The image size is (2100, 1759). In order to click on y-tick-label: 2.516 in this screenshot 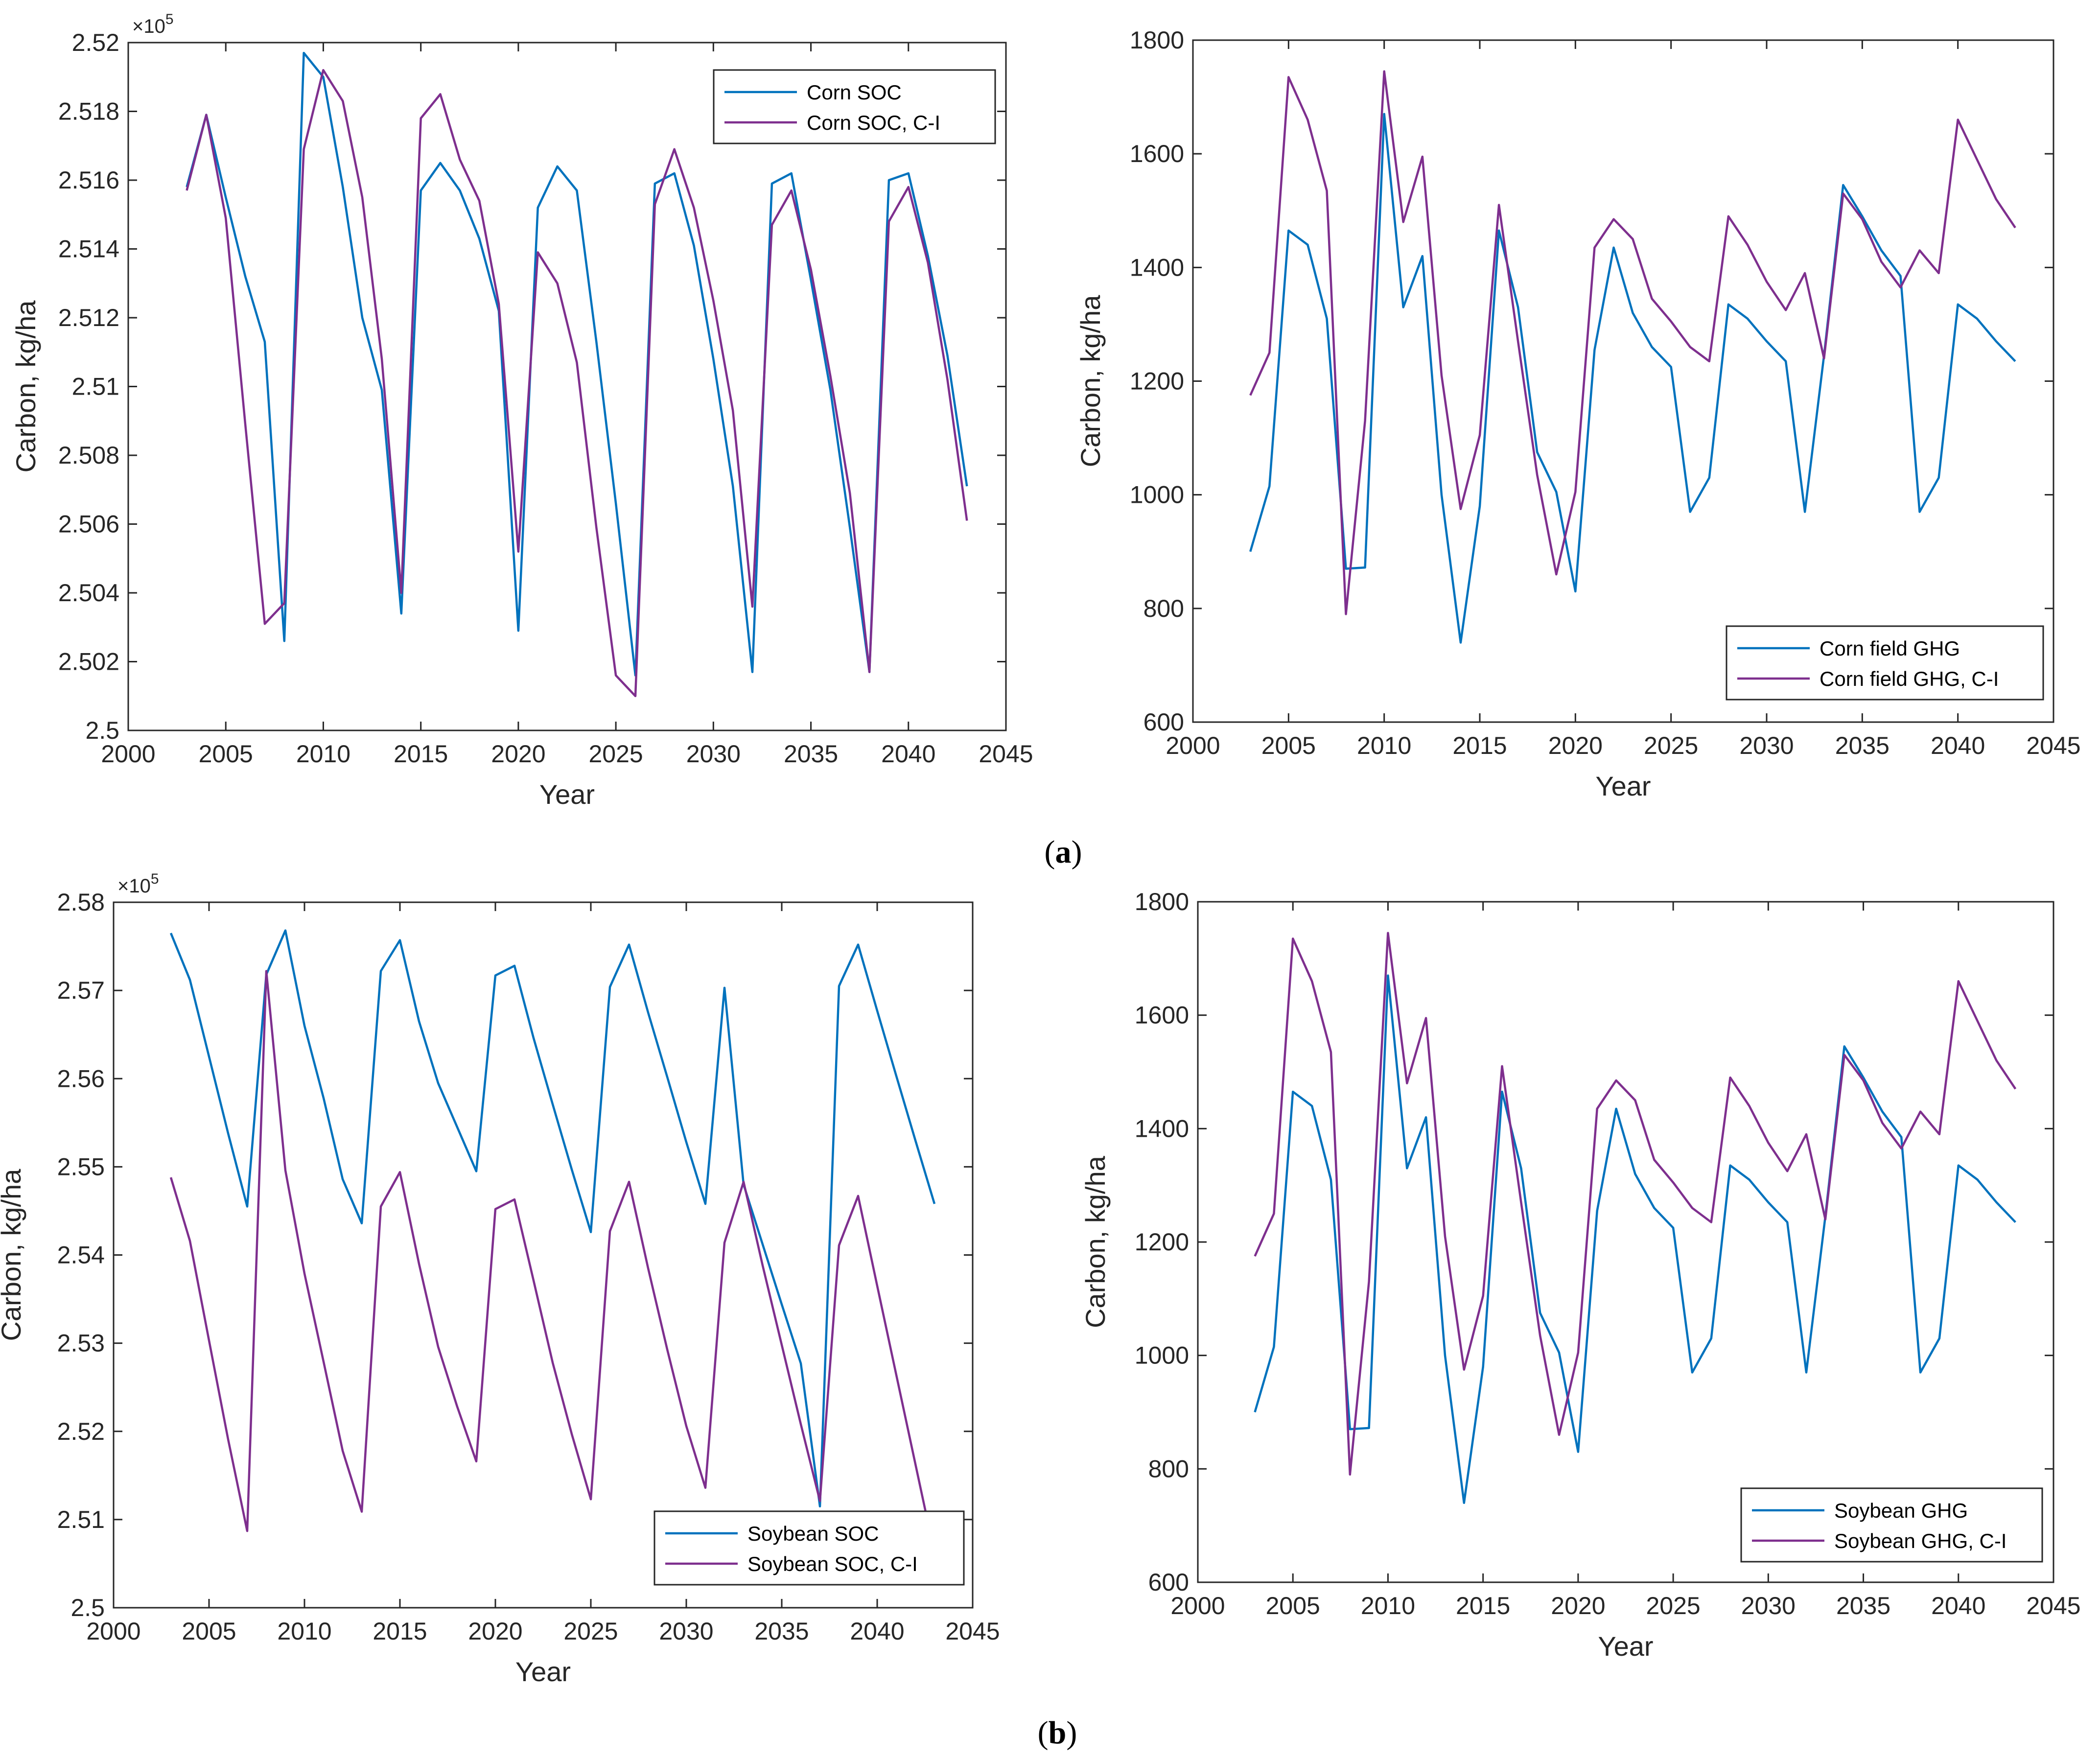, I will do `click(88, 180)`.